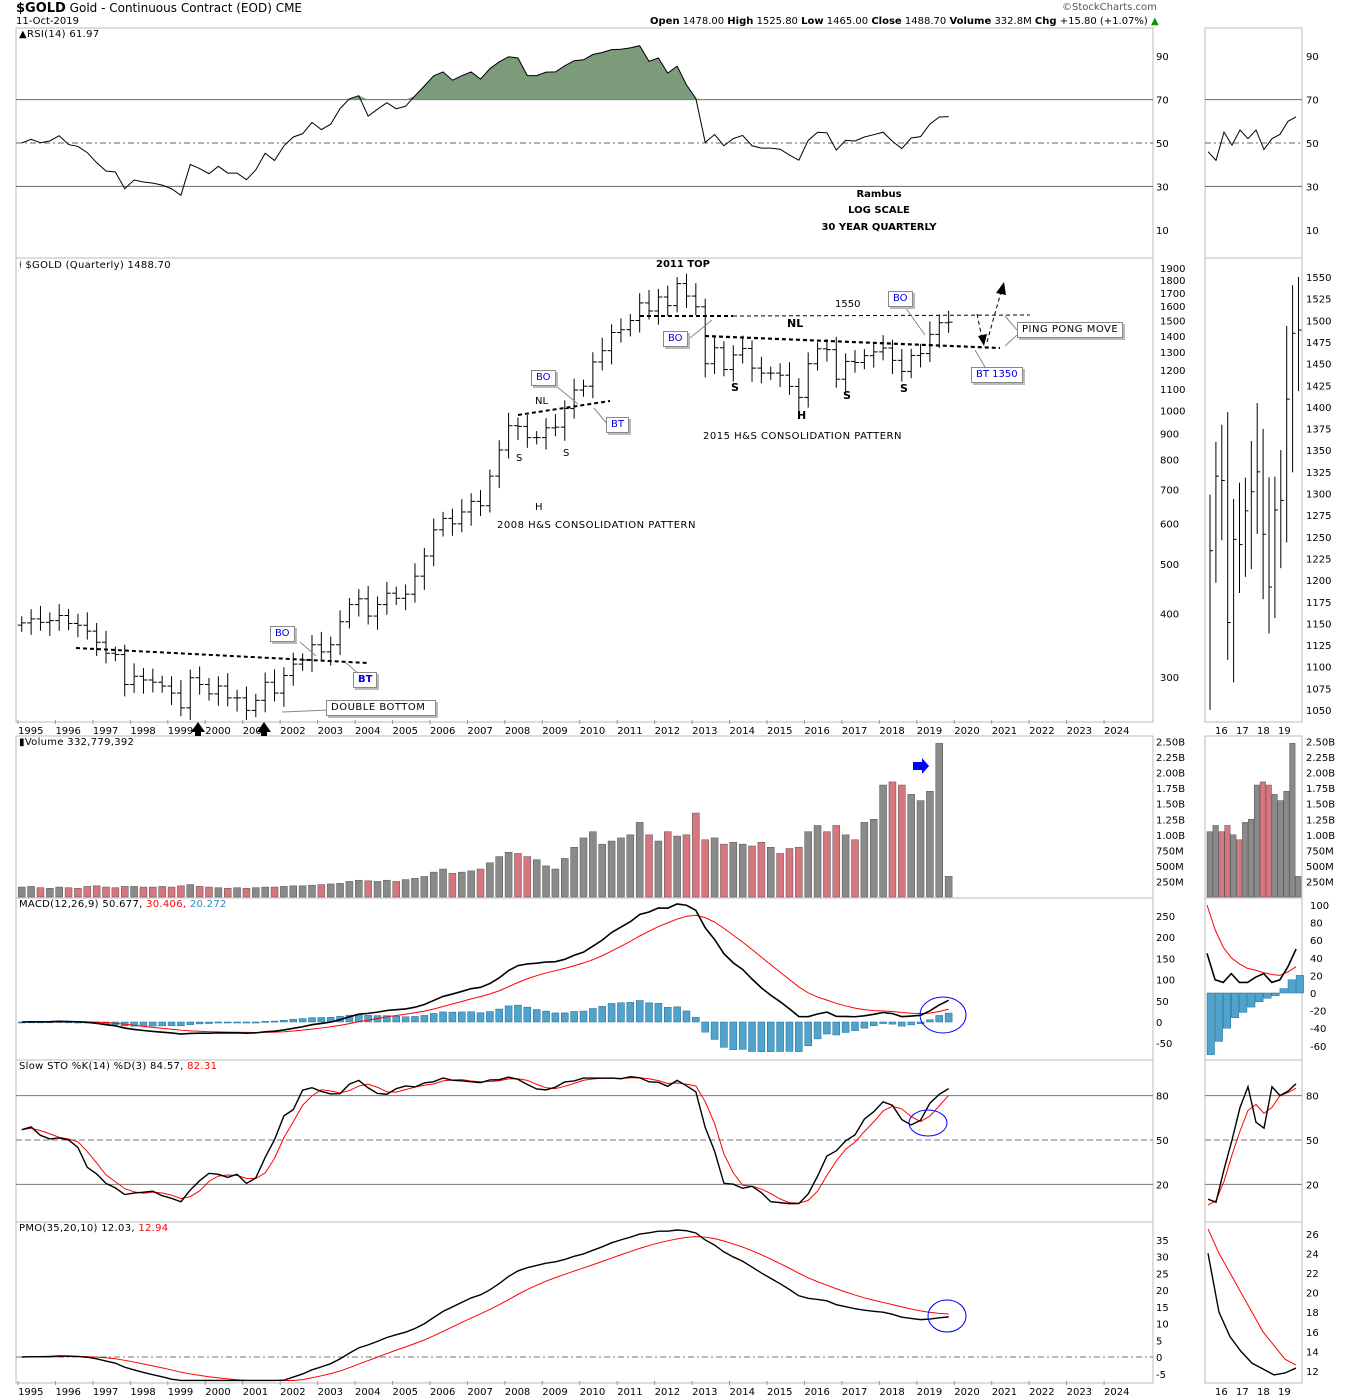 This screenshot has width=1350, height=1400. I want to click on right-macd-histogram-bar, so click(1275, 994).